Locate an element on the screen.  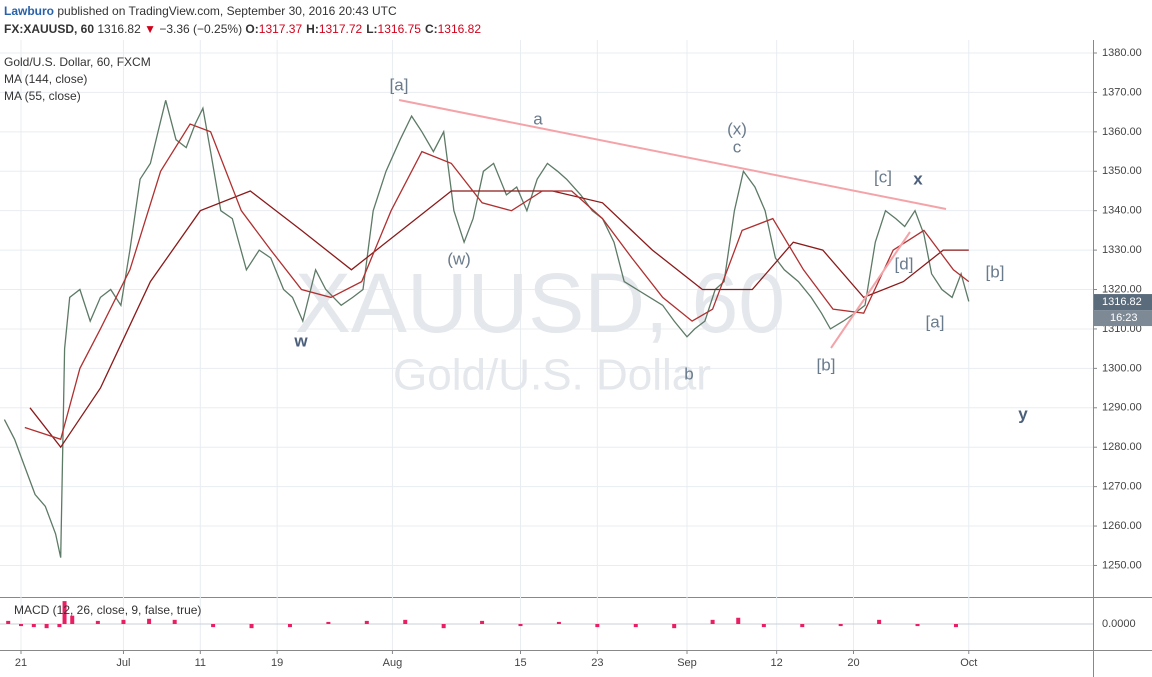
y-tick-label: 1380.00 is located at coordinates (1122, 53).